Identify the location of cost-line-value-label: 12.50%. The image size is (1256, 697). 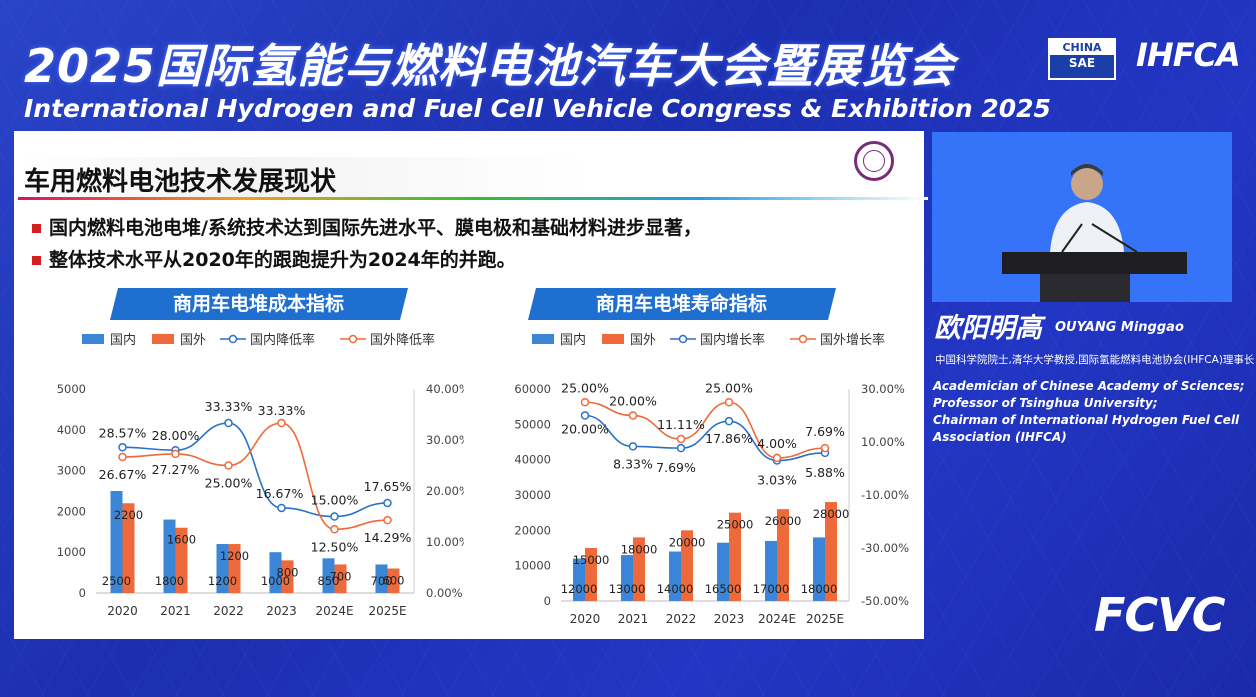
(335, 546).